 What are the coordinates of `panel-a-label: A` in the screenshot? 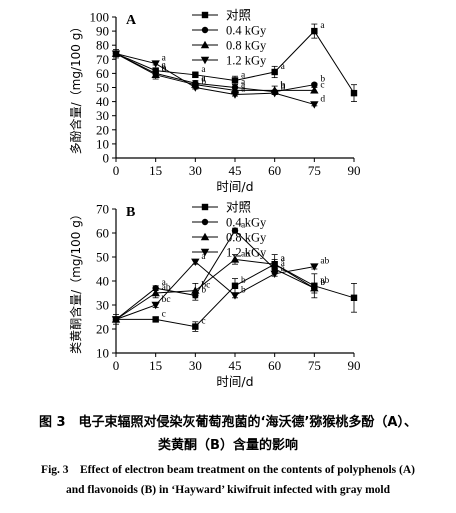 It's located at (131, 20).